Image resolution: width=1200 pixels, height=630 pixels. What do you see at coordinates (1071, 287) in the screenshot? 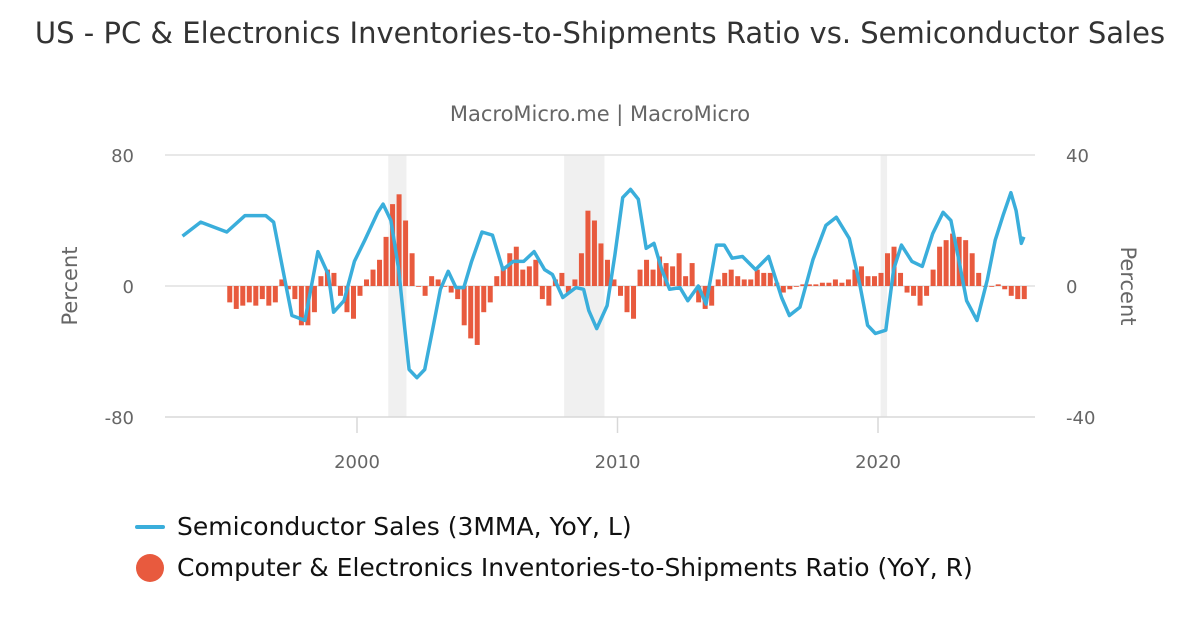
I see `y-right-tick: 0` at bounding box center [1071, 287].